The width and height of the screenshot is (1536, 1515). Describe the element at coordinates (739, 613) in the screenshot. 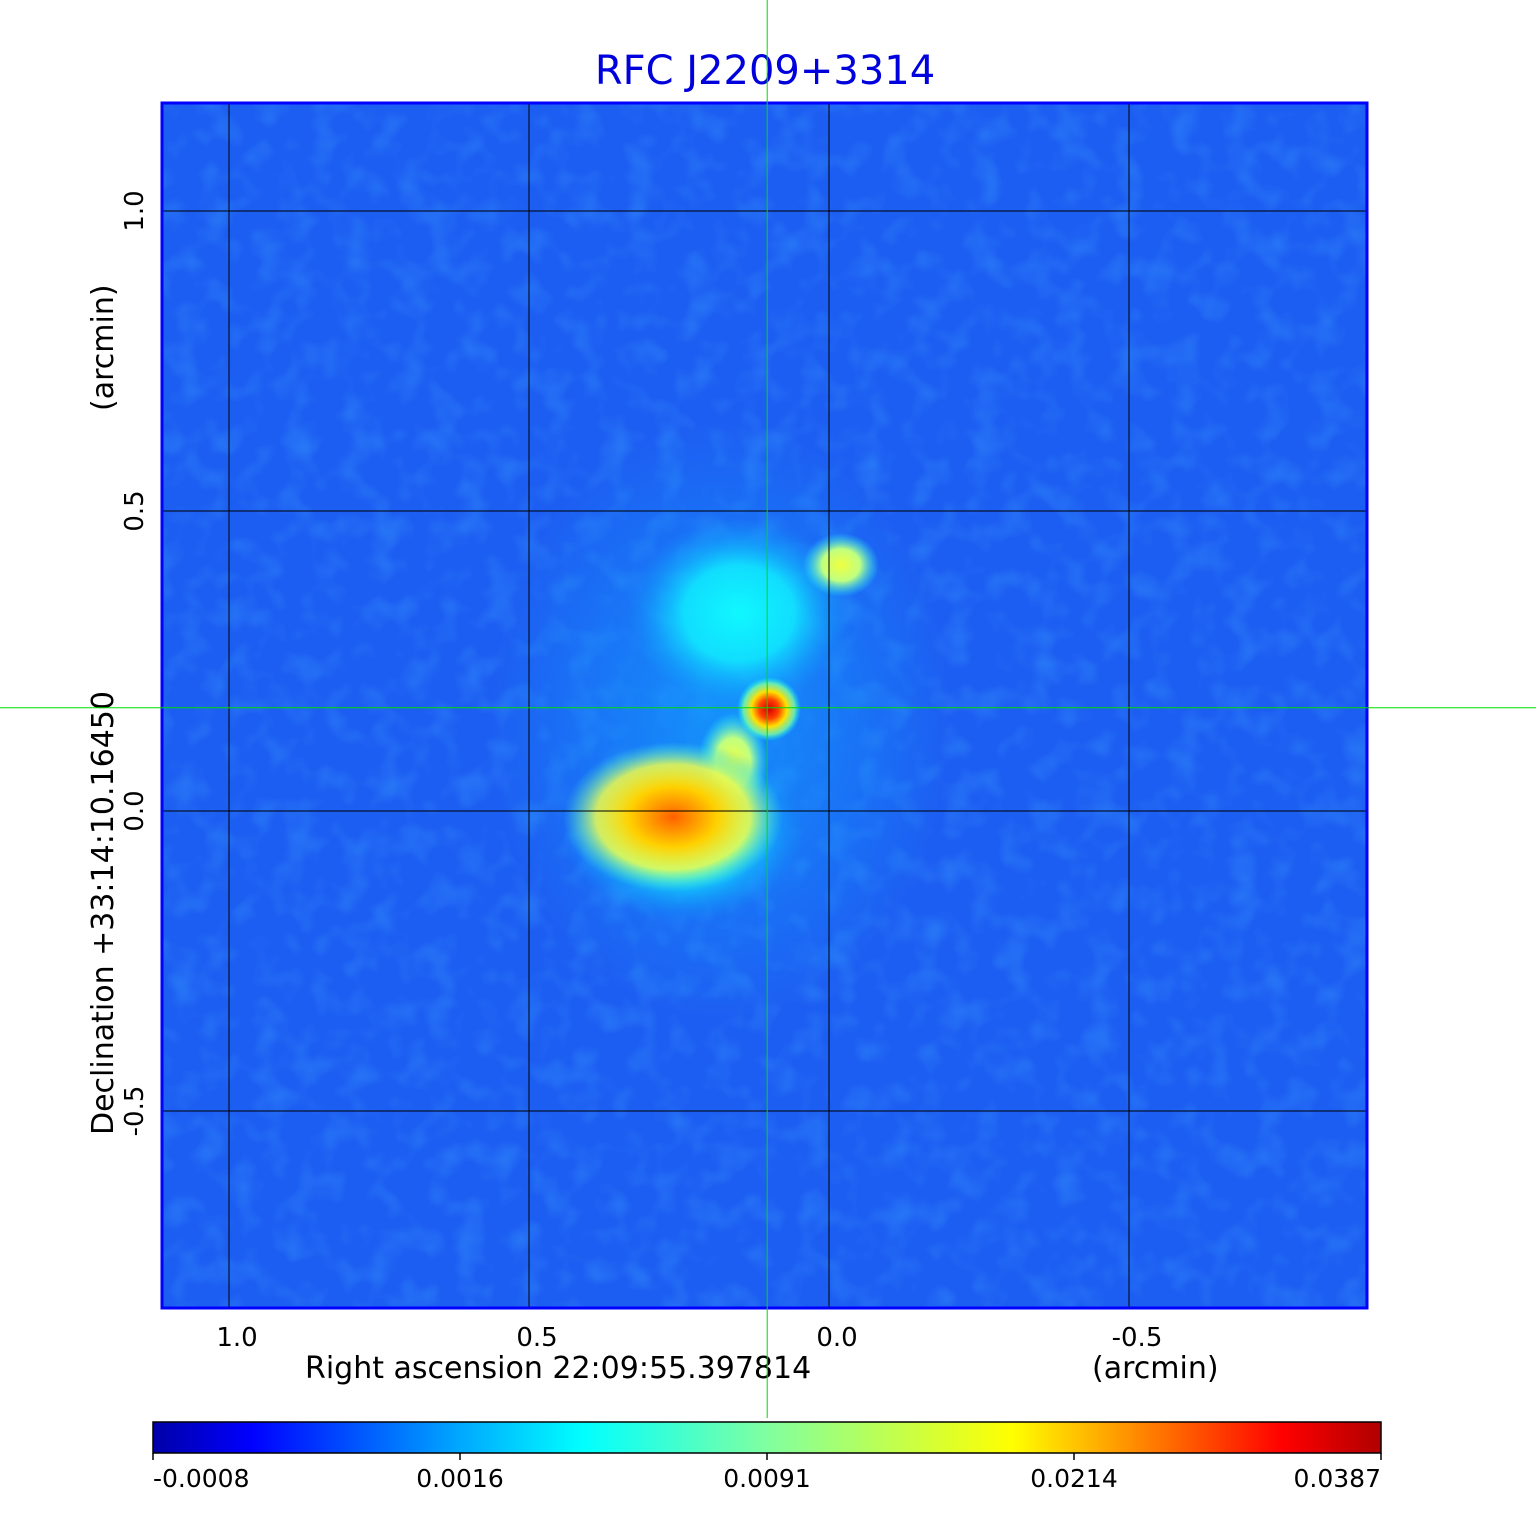

I see `source-north-lobe` at that location.